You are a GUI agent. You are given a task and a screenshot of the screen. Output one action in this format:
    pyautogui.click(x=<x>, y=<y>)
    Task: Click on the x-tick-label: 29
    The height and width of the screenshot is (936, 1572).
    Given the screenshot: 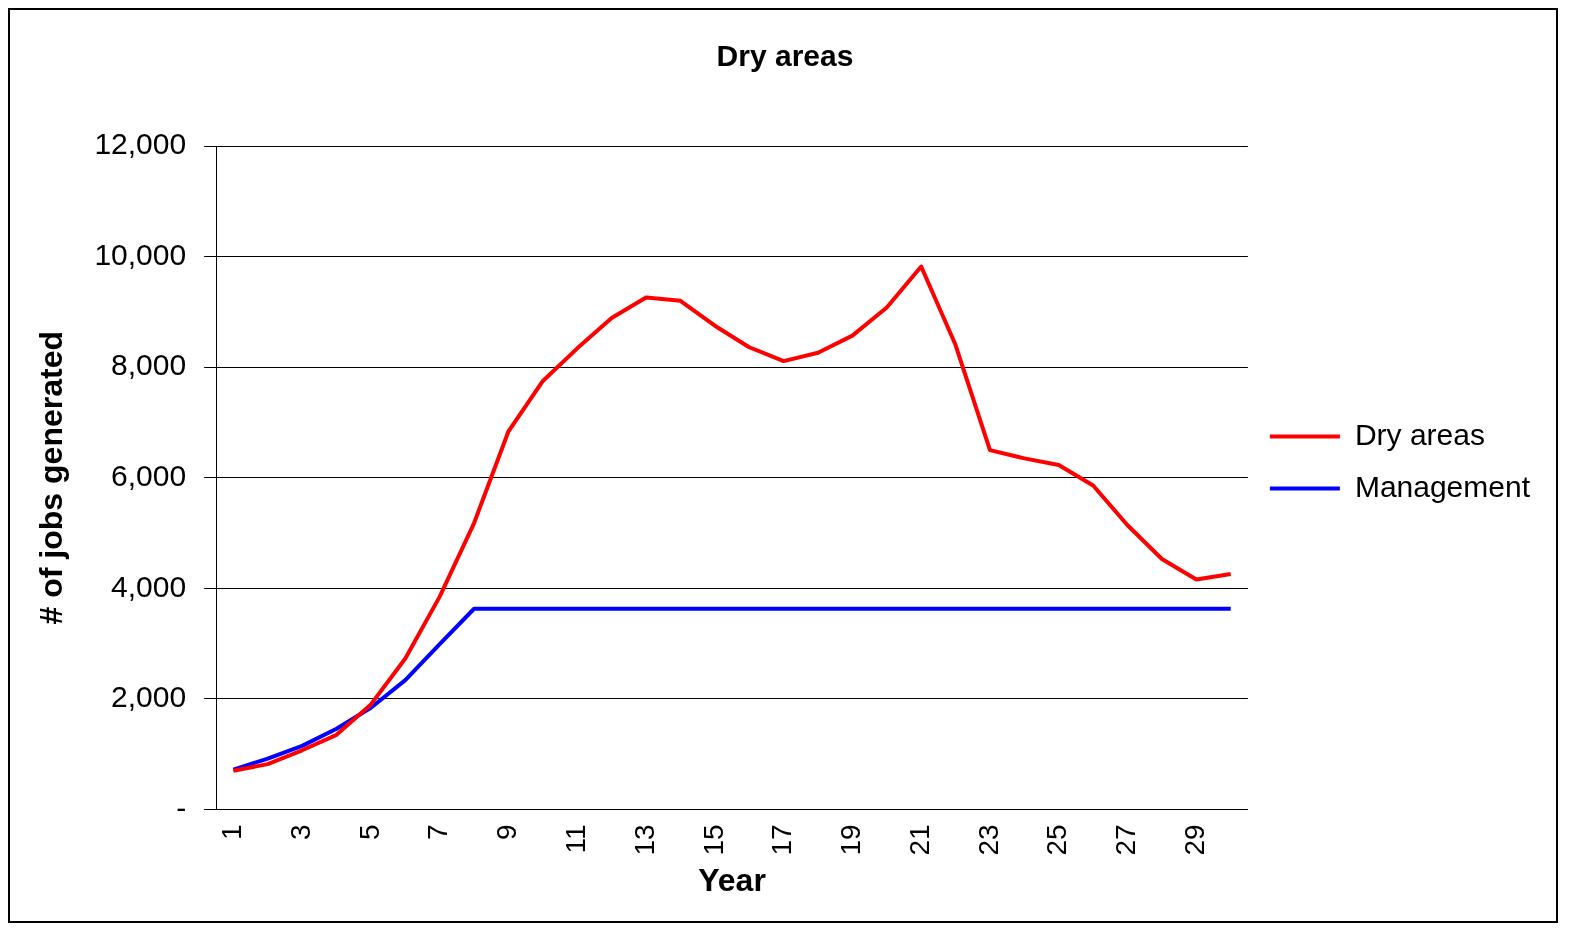 What is the action you would take?
    pyautogui.click(x=1195, y=840)
    